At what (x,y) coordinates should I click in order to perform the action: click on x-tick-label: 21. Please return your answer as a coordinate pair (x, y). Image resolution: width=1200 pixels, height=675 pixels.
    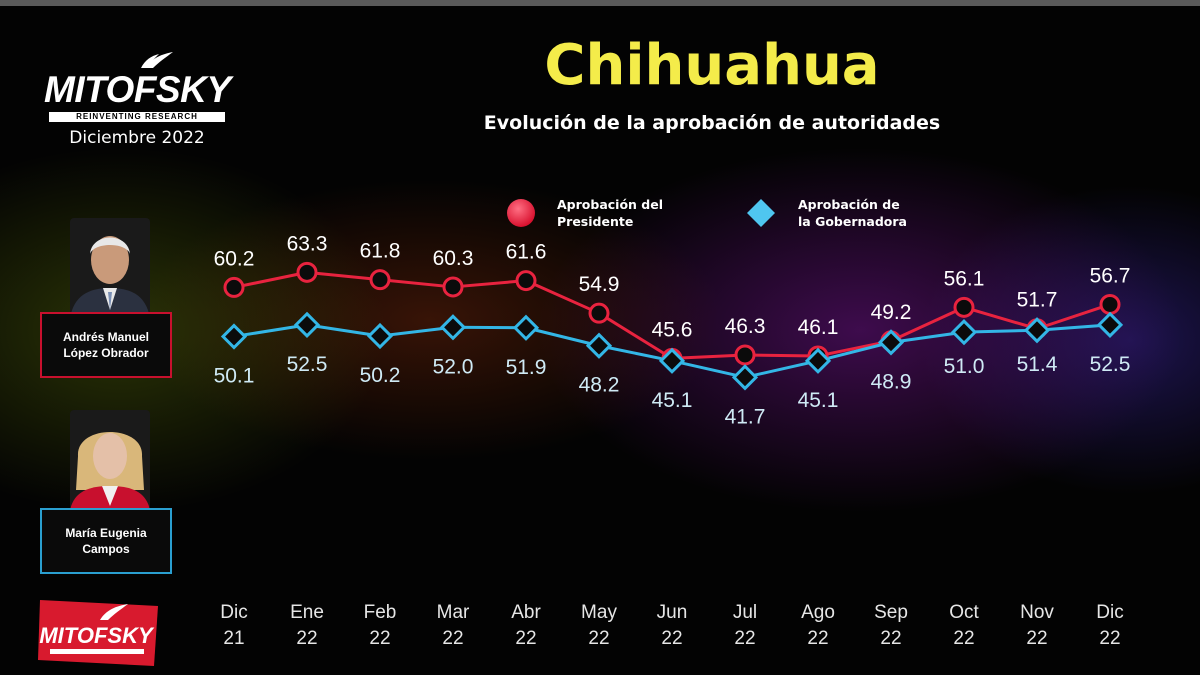
    Looking at the image, I should click on (233, 638).